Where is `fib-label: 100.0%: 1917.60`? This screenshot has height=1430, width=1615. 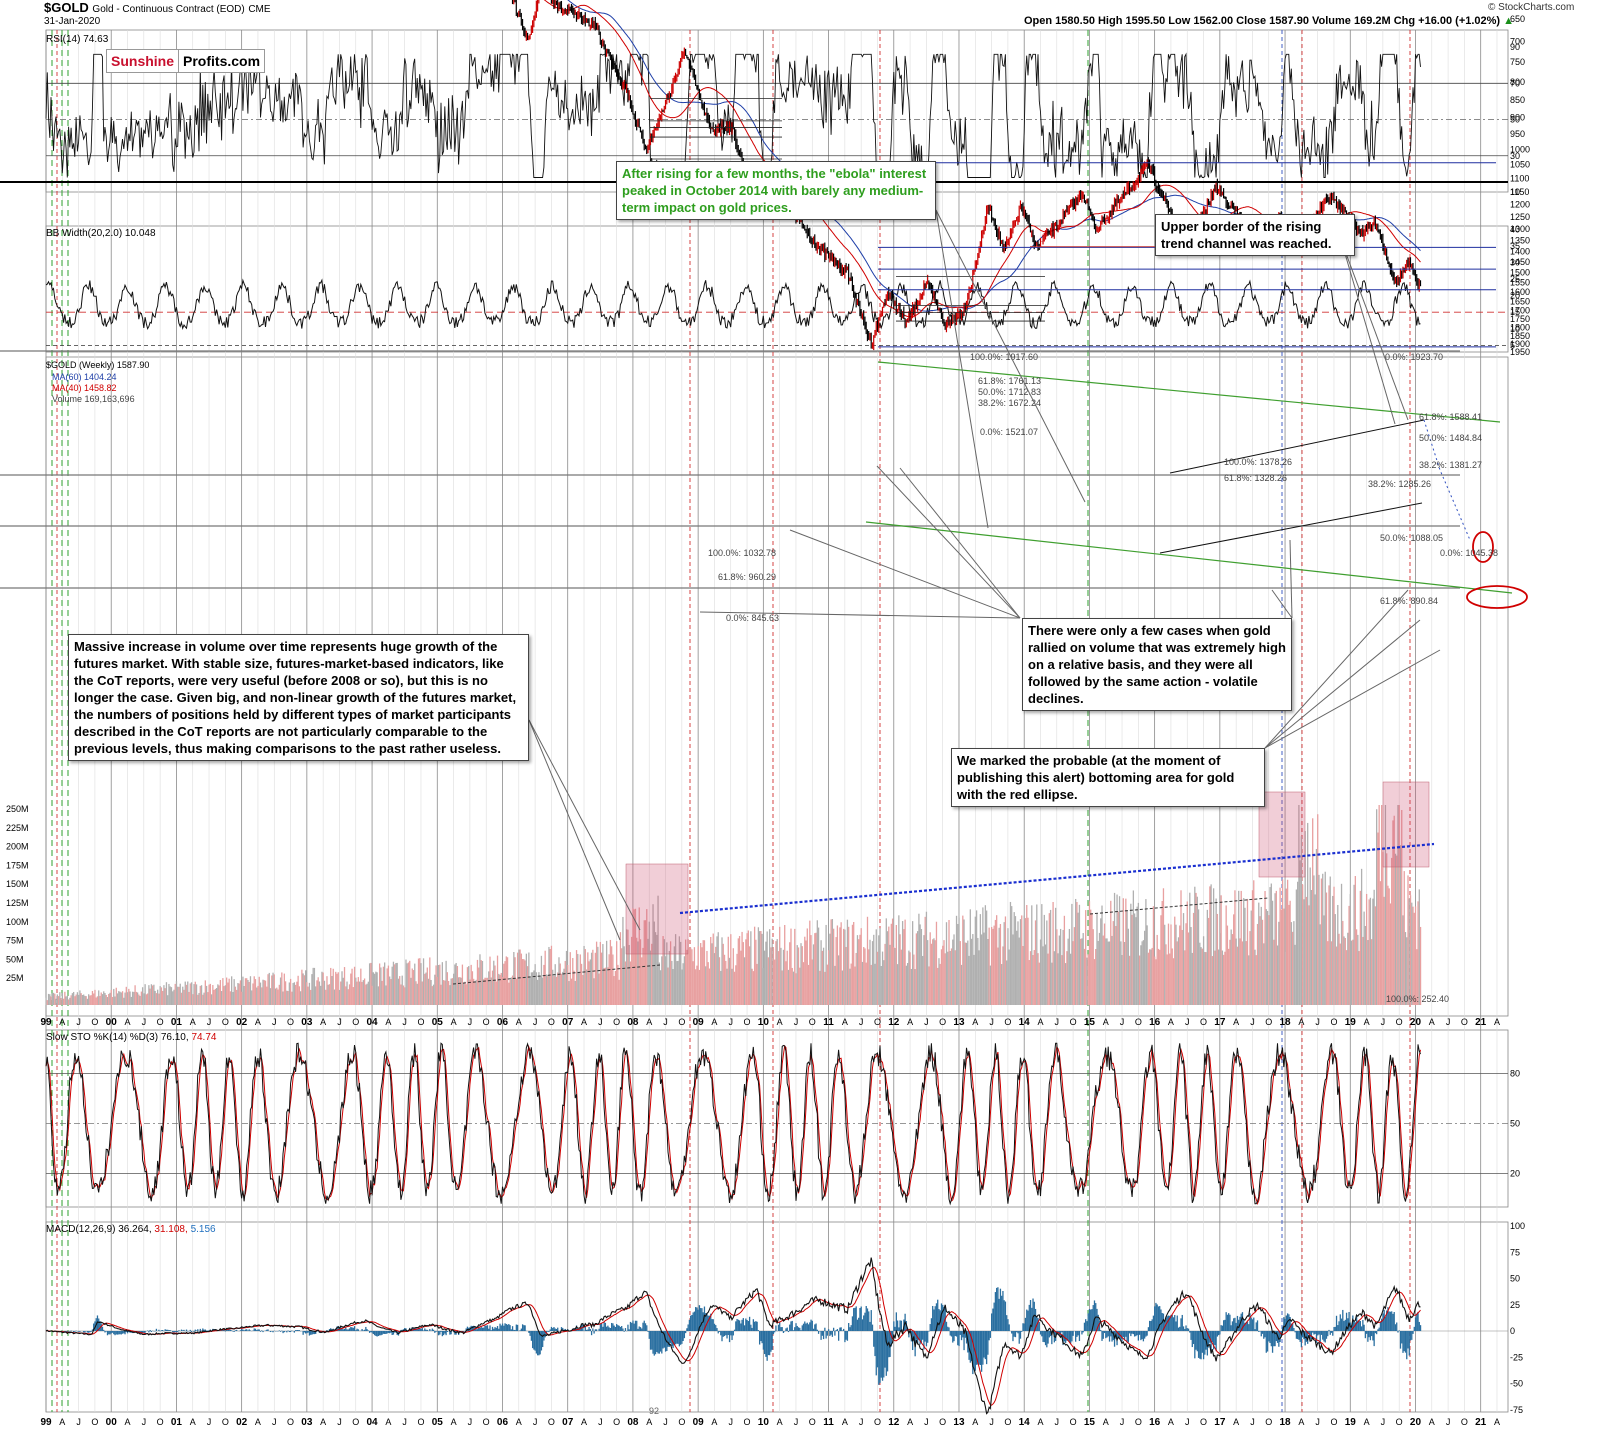
fib-label: 100.0%: 1917.60 is located at coordinates (1004, 357).